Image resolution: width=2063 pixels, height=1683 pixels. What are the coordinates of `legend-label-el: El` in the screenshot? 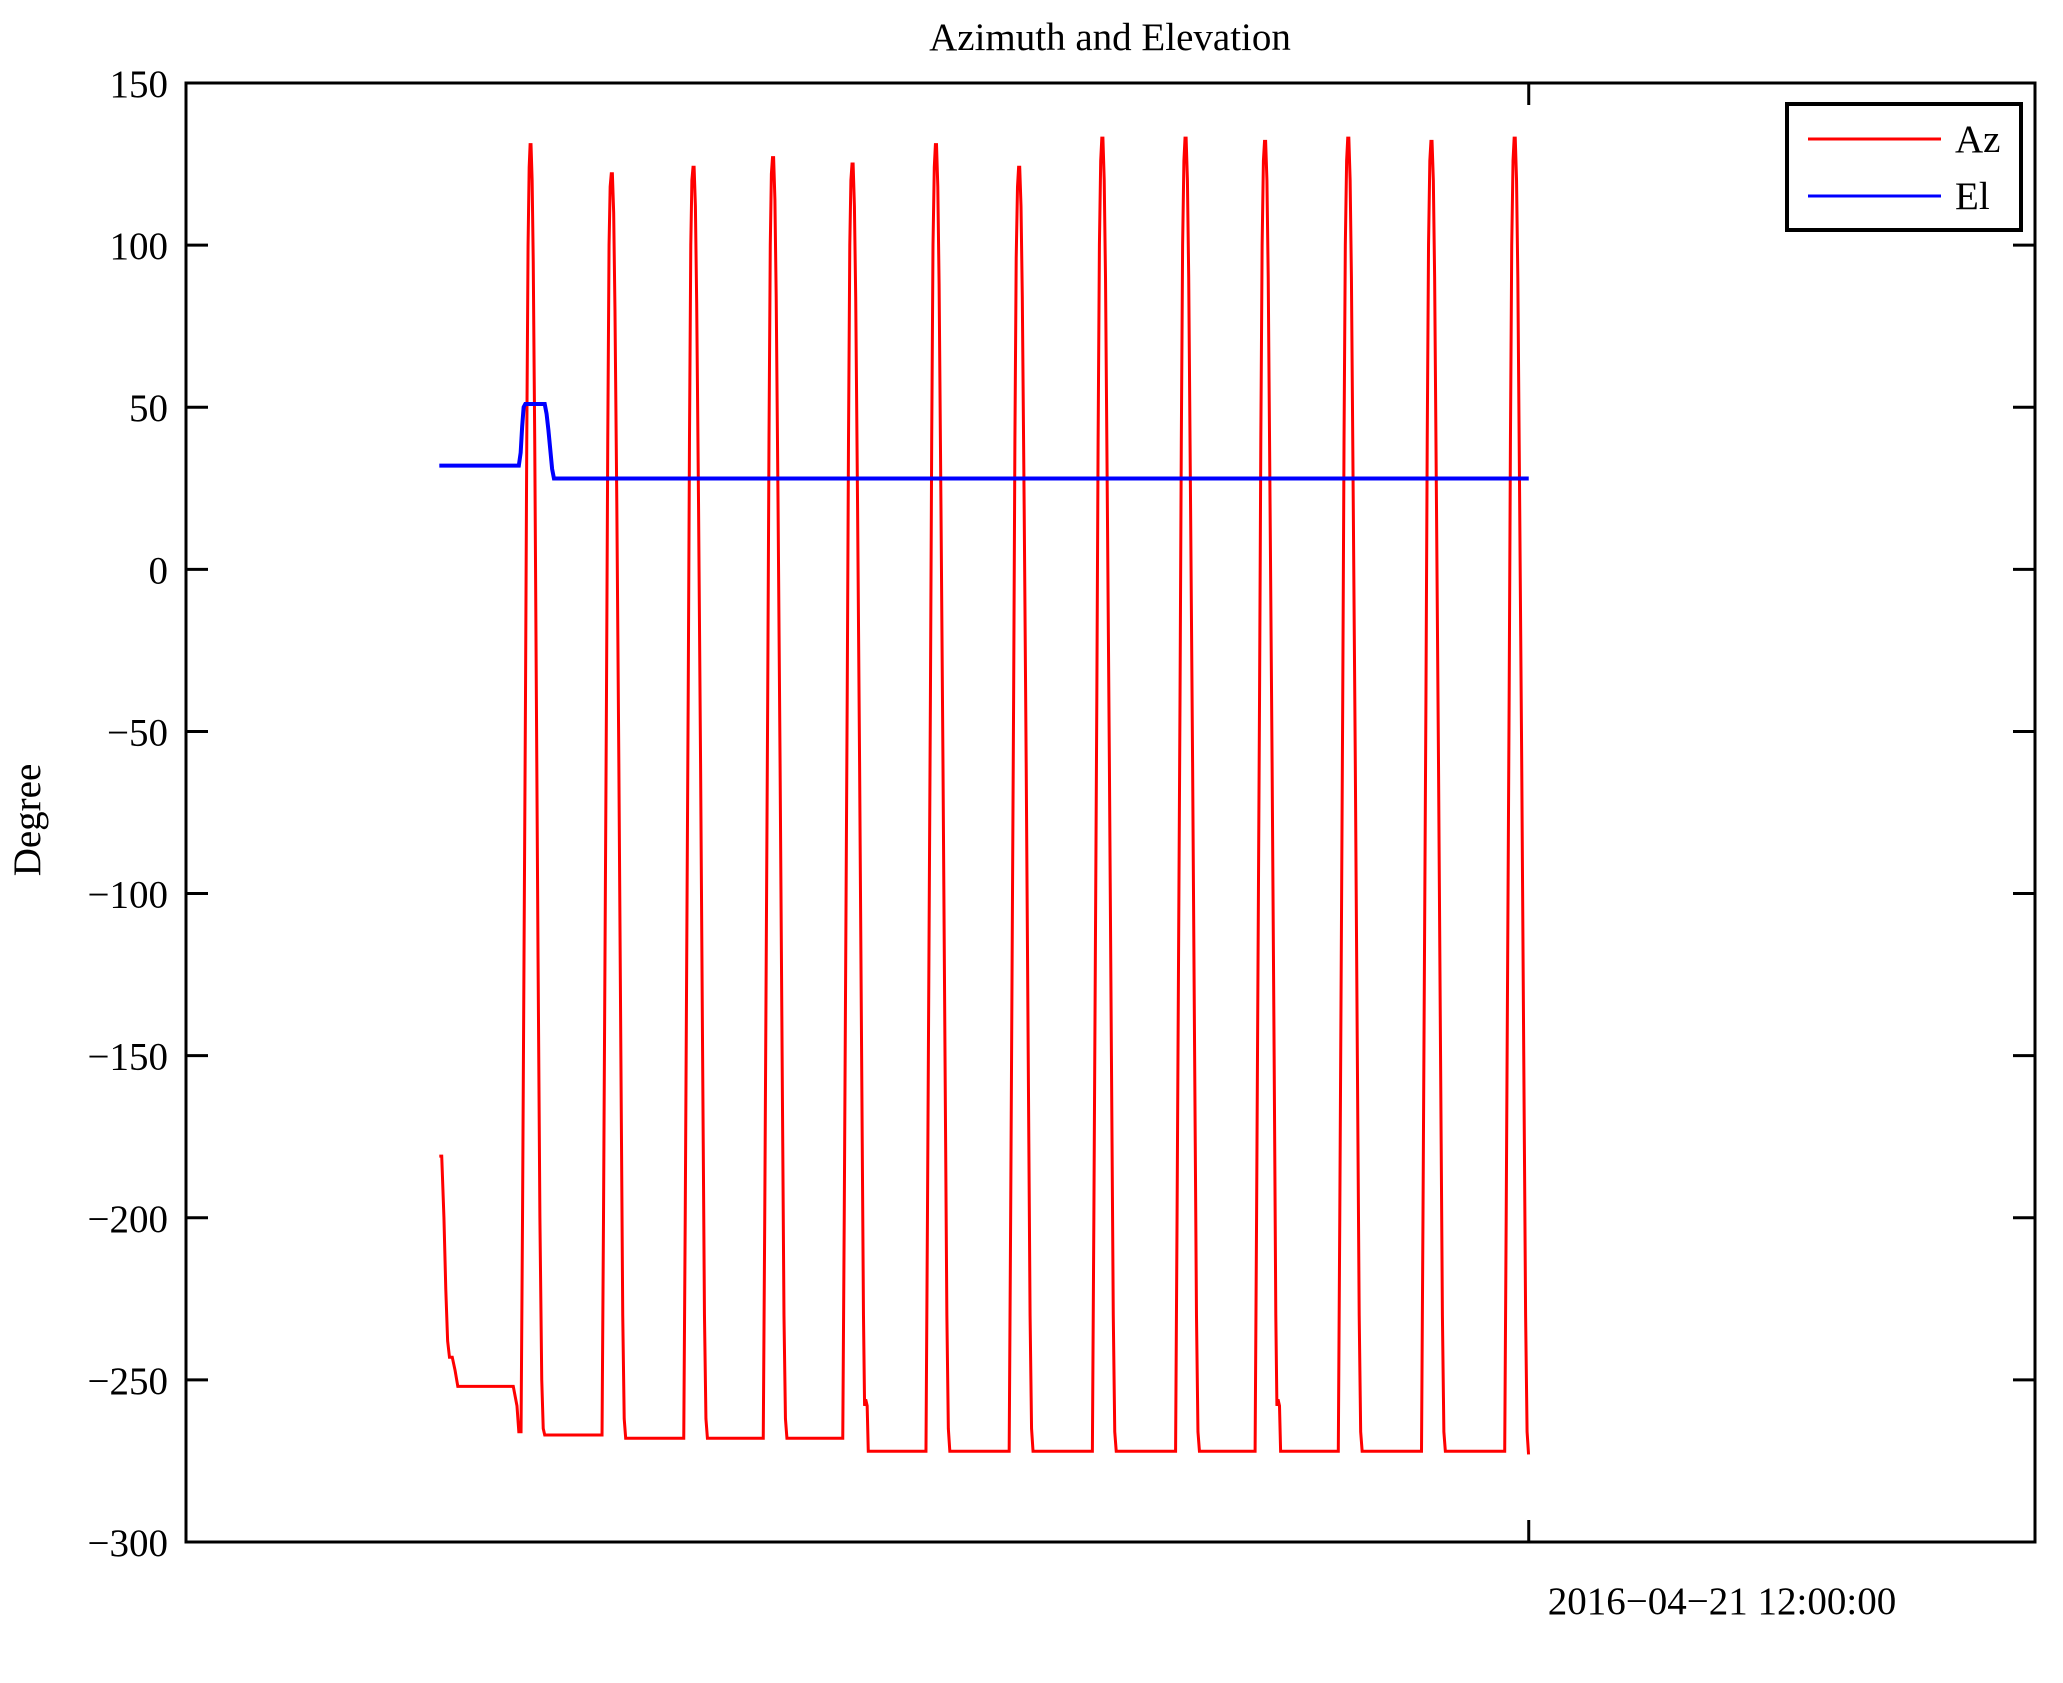 It's located at (1972, 196).